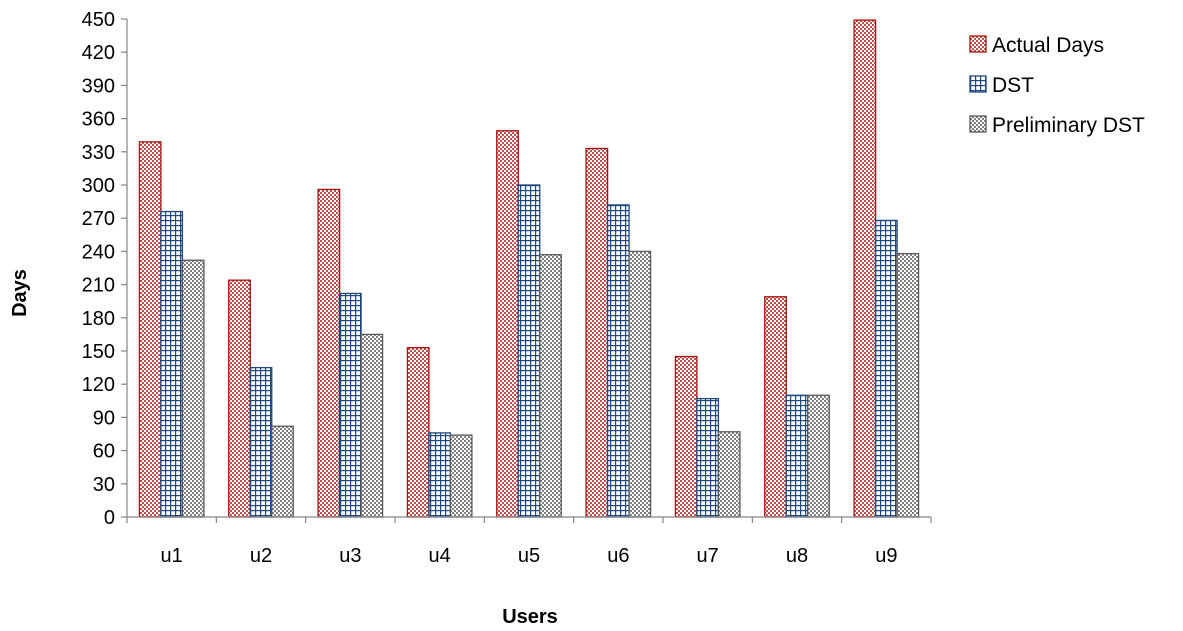 This screenshot has width=1183, height=631. What do you see at coordinates (172, 556) in the screenshot?
I see `x-tick-label-u1: u1` at bounding box center [172, 556].